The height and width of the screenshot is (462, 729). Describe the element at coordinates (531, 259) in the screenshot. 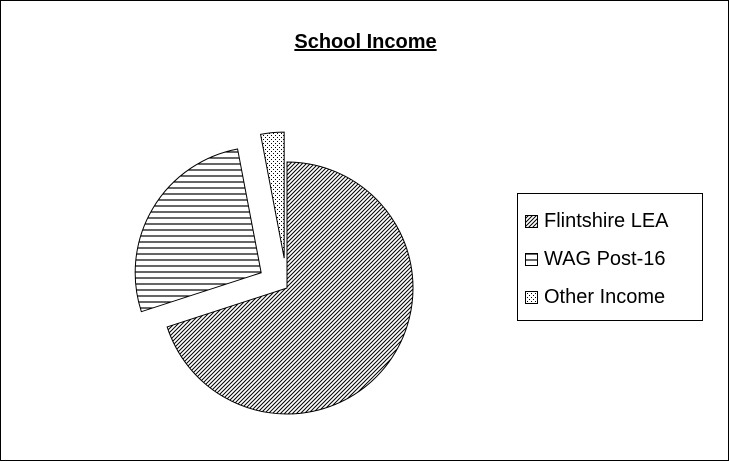

I see `legend-swatch-horizontal-lines` at that location.